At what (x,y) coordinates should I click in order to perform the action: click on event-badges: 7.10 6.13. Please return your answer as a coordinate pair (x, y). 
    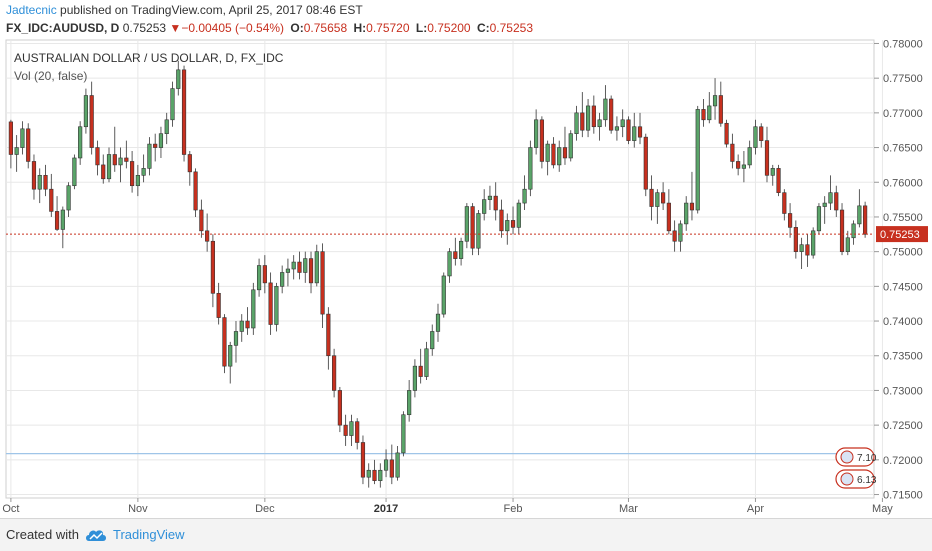
    Looking at the image, I should click on (856, 468).